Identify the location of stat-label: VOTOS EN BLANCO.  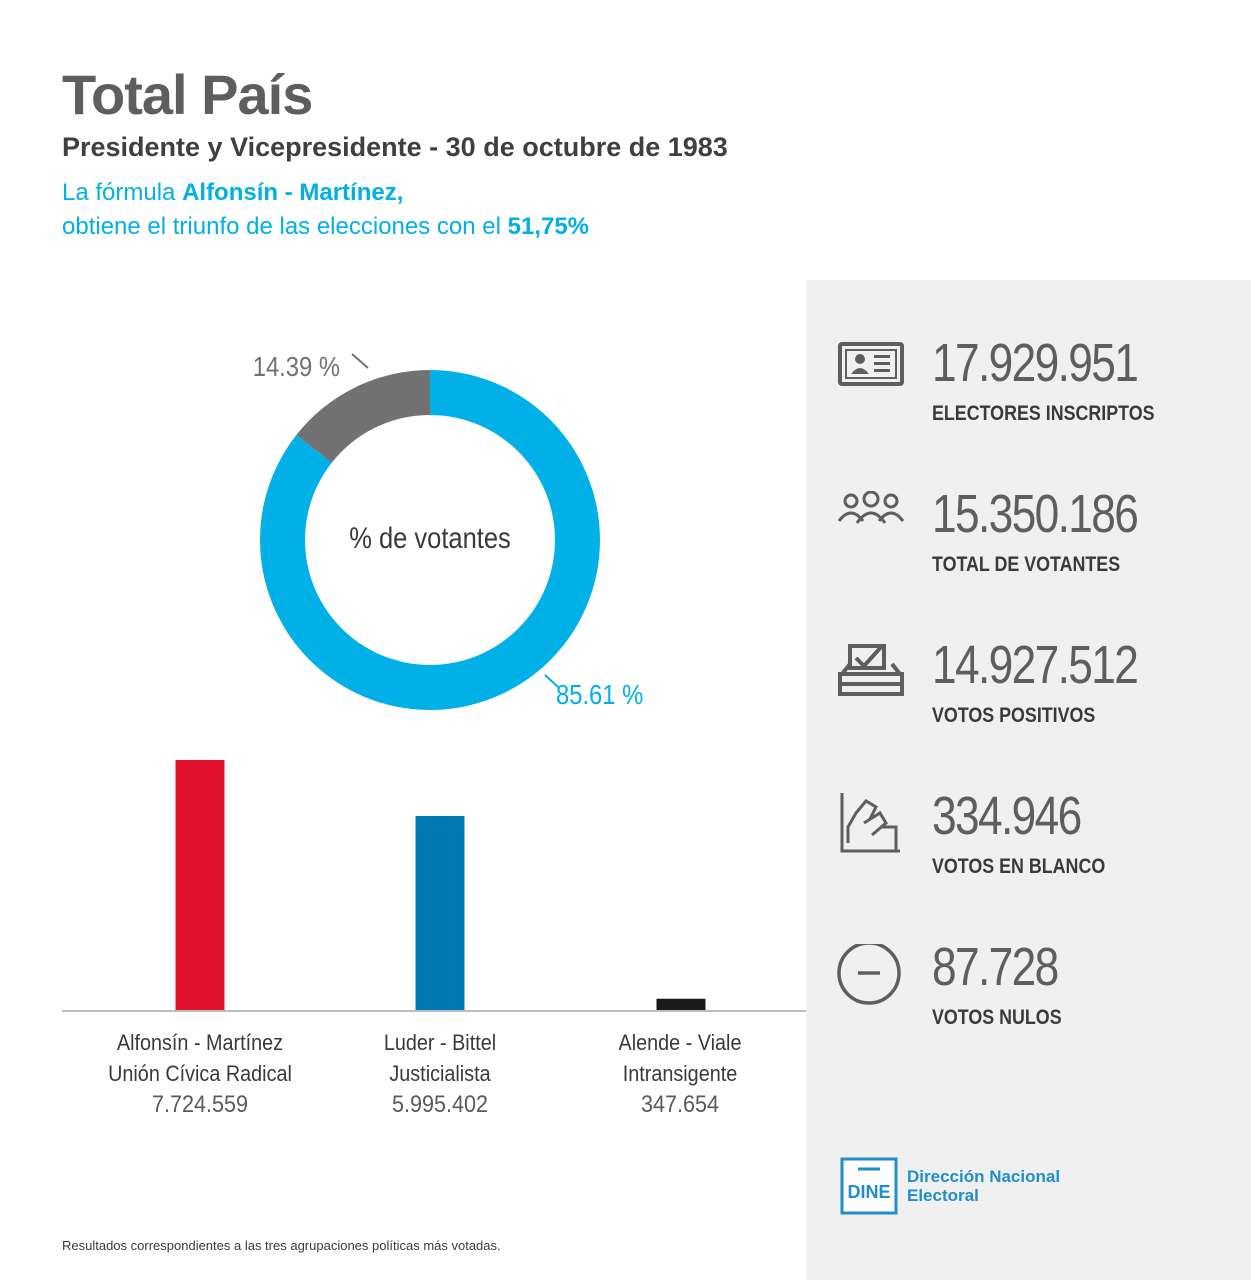
(1019, 866).